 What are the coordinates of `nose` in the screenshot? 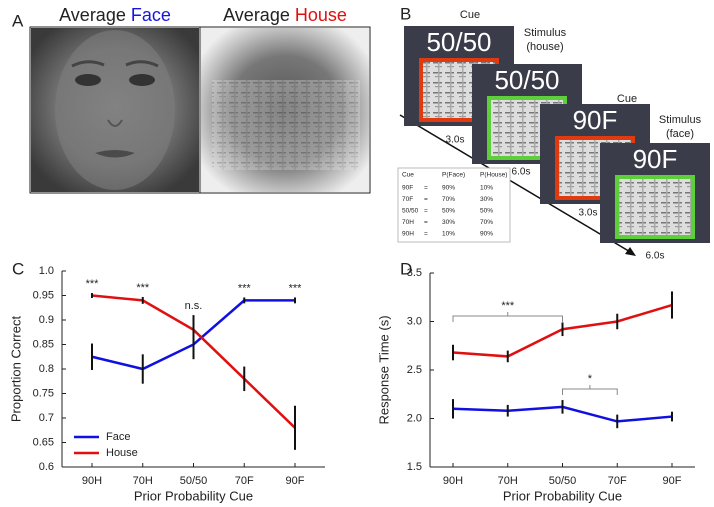 It's located at (115, 123).